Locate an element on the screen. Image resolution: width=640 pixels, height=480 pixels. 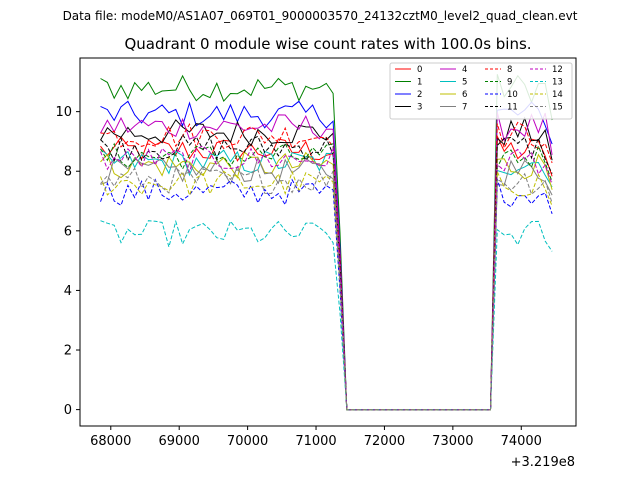
legend-box is located at coordinates (481, 91).